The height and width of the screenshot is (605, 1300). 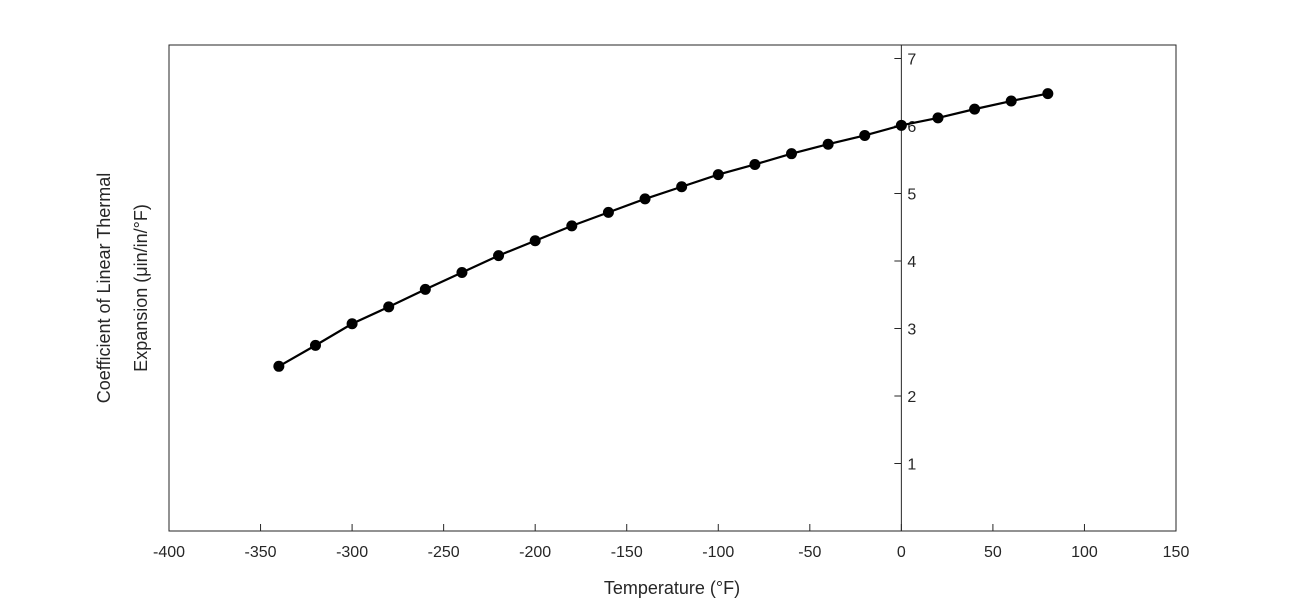 I want to click on x-tick-label: -150, so click(x=627, y=552).